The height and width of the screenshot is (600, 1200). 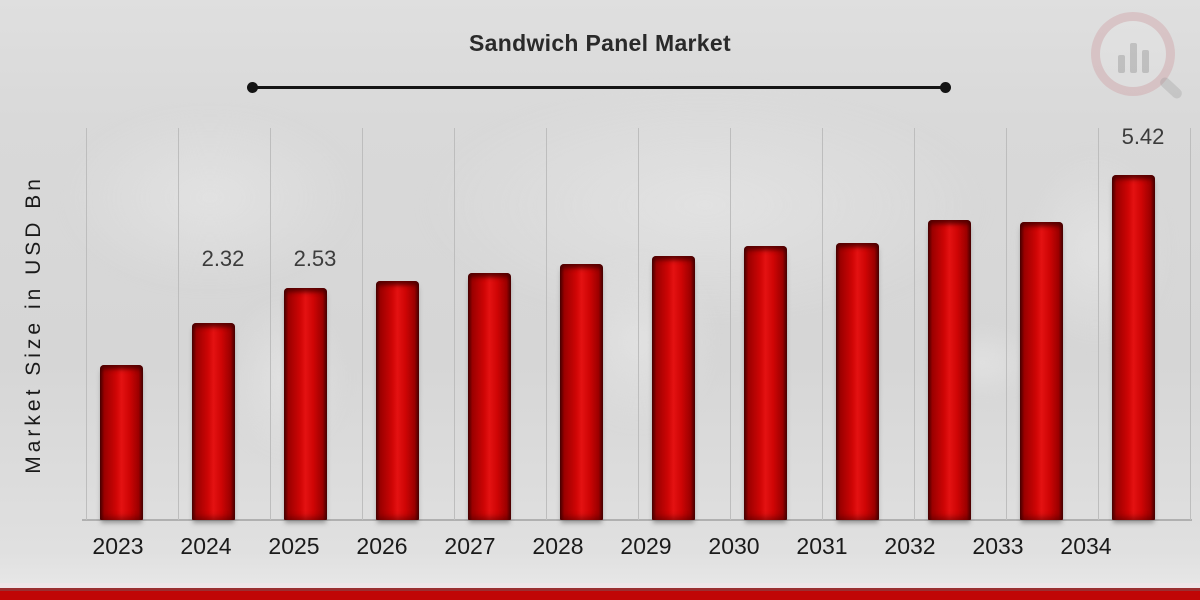 I want to click on map-region, so click(x=210, y=197).